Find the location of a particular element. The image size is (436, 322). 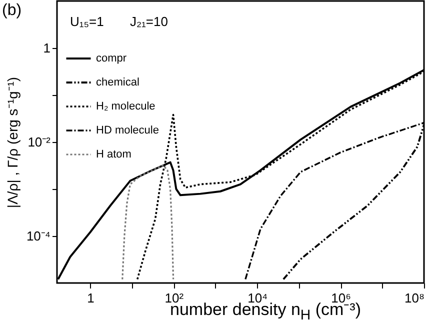

legend-label: HD molecule is located at coordinates (127, 130).